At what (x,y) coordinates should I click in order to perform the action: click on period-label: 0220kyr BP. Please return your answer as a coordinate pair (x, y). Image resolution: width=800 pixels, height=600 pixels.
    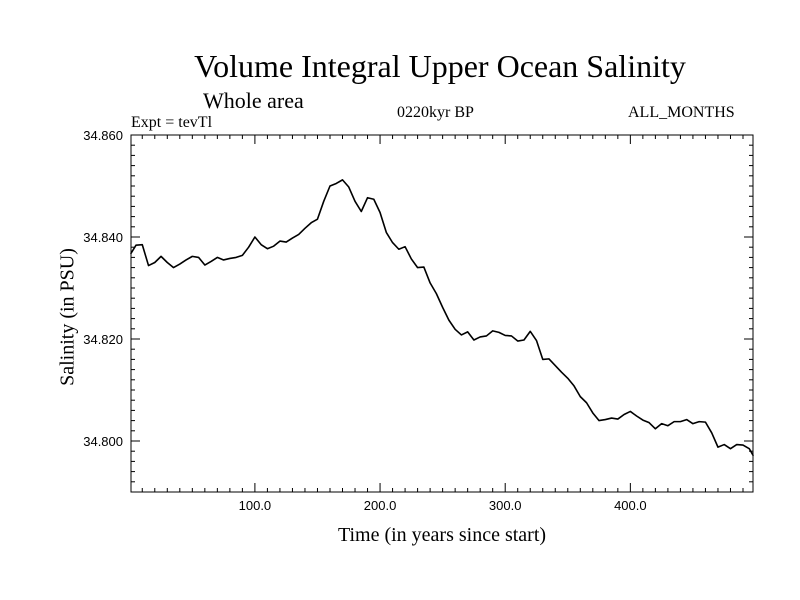
    Looking at the image, I should click on (435, 112).